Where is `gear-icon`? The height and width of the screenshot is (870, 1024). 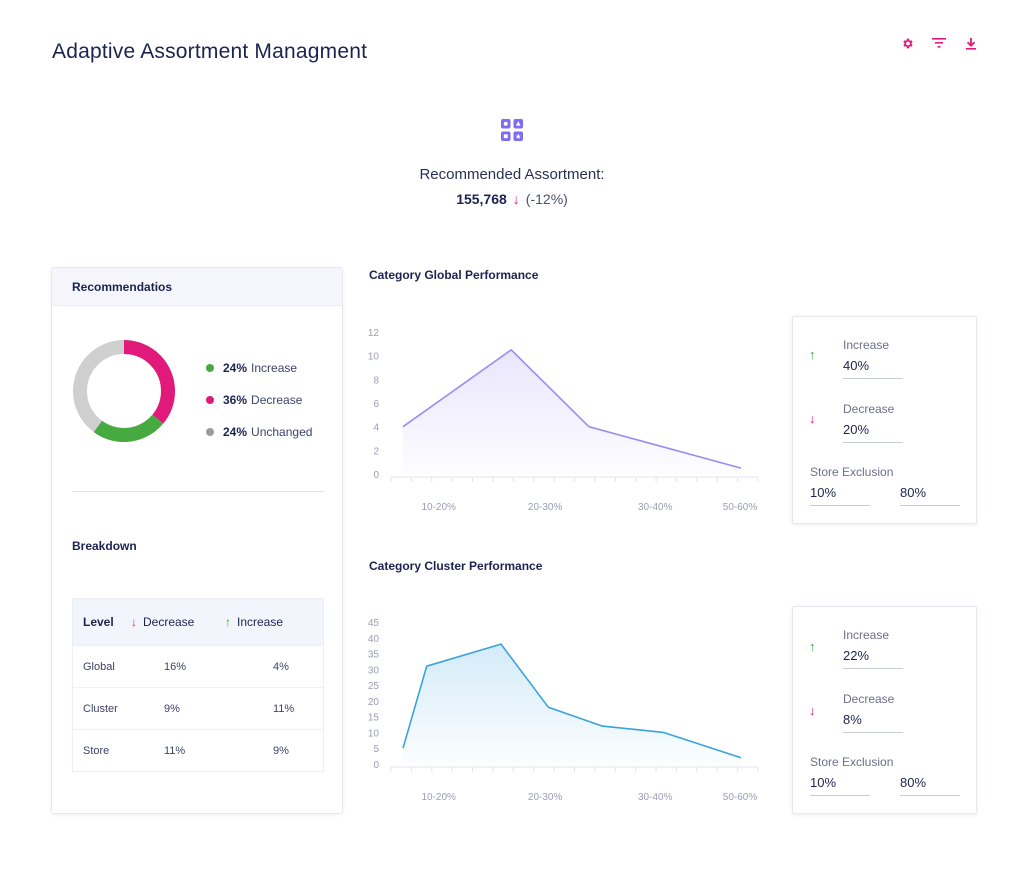 gear-icon is located at coordinates (907, 43).